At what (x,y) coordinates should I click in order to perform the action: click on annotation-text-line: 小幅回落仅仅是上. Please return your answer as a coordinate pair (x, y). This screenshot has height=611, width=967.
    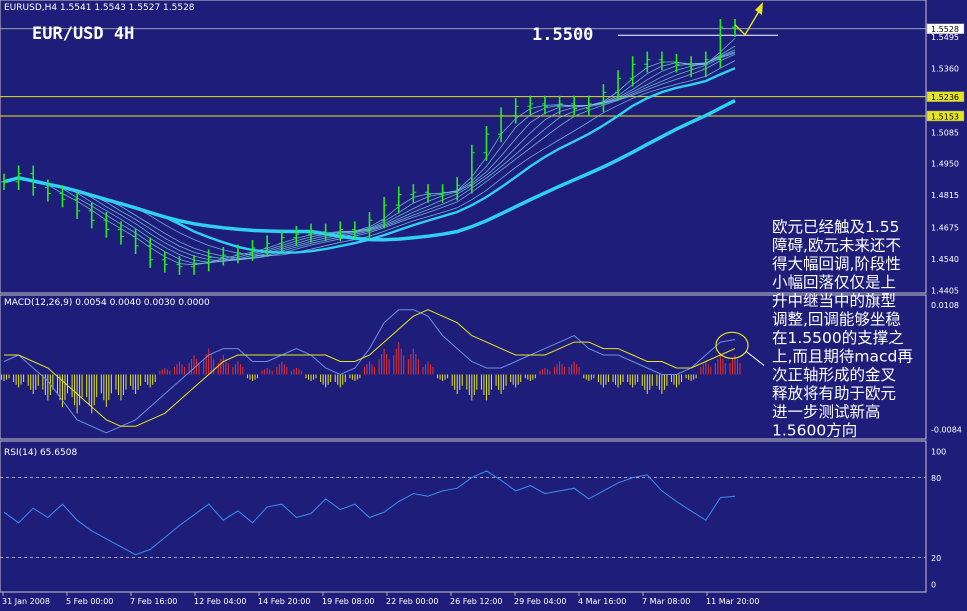
    Looking at the image, I should click on (834, 283).